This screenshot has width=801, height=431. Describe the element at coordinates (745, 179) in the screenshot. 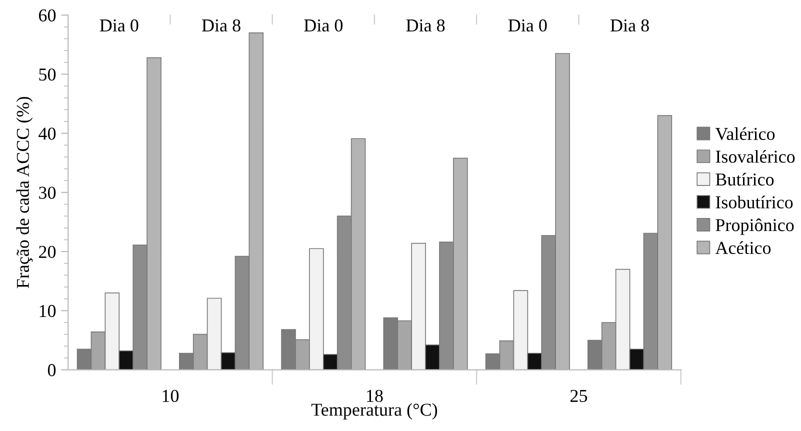

I see `legend-label: Butírico` at that location.